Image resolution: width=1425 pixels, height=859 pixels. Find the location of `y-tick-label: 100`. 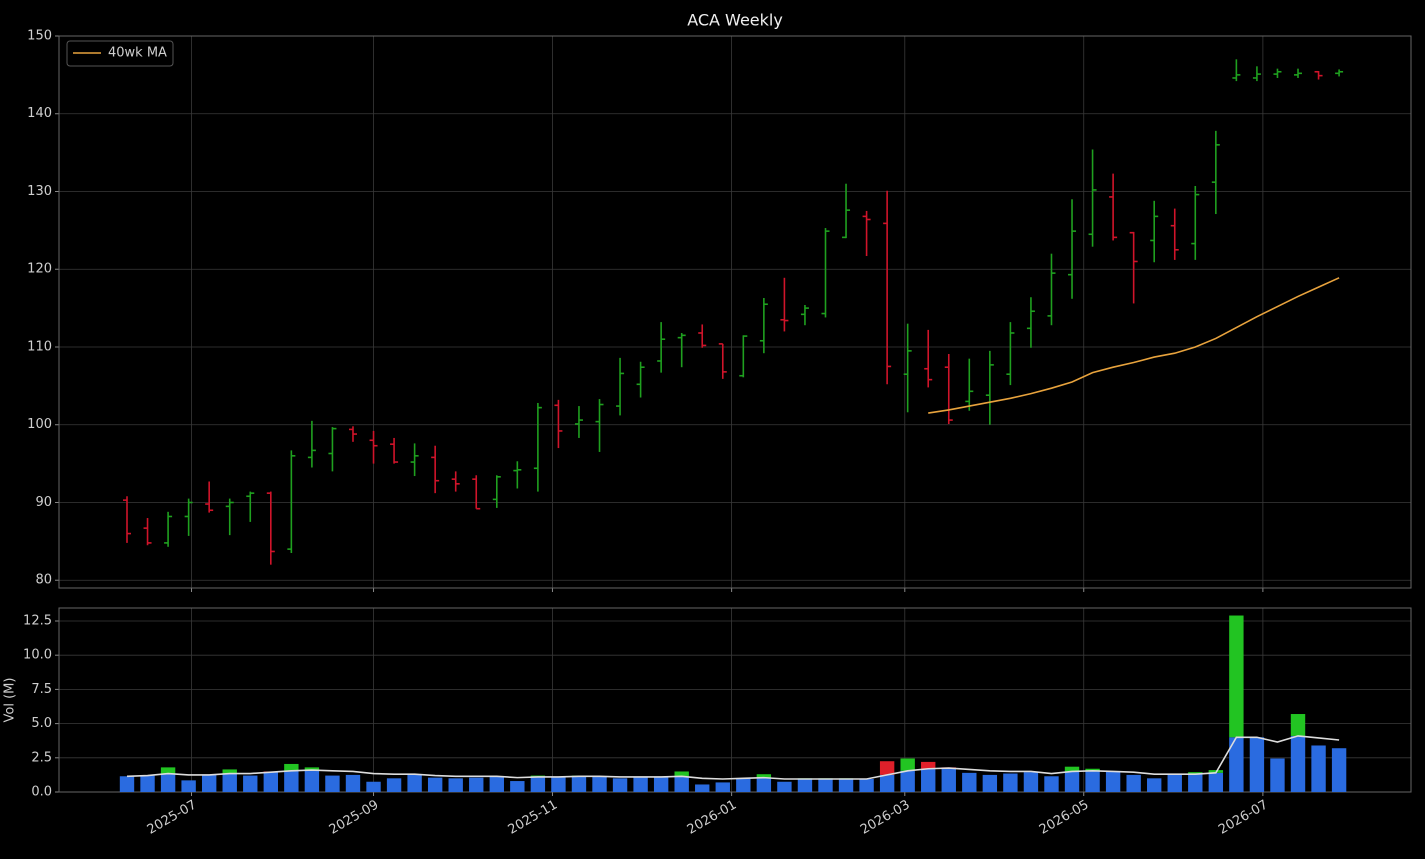

y-tick-label: 100 is located at coordinates (39, 424).